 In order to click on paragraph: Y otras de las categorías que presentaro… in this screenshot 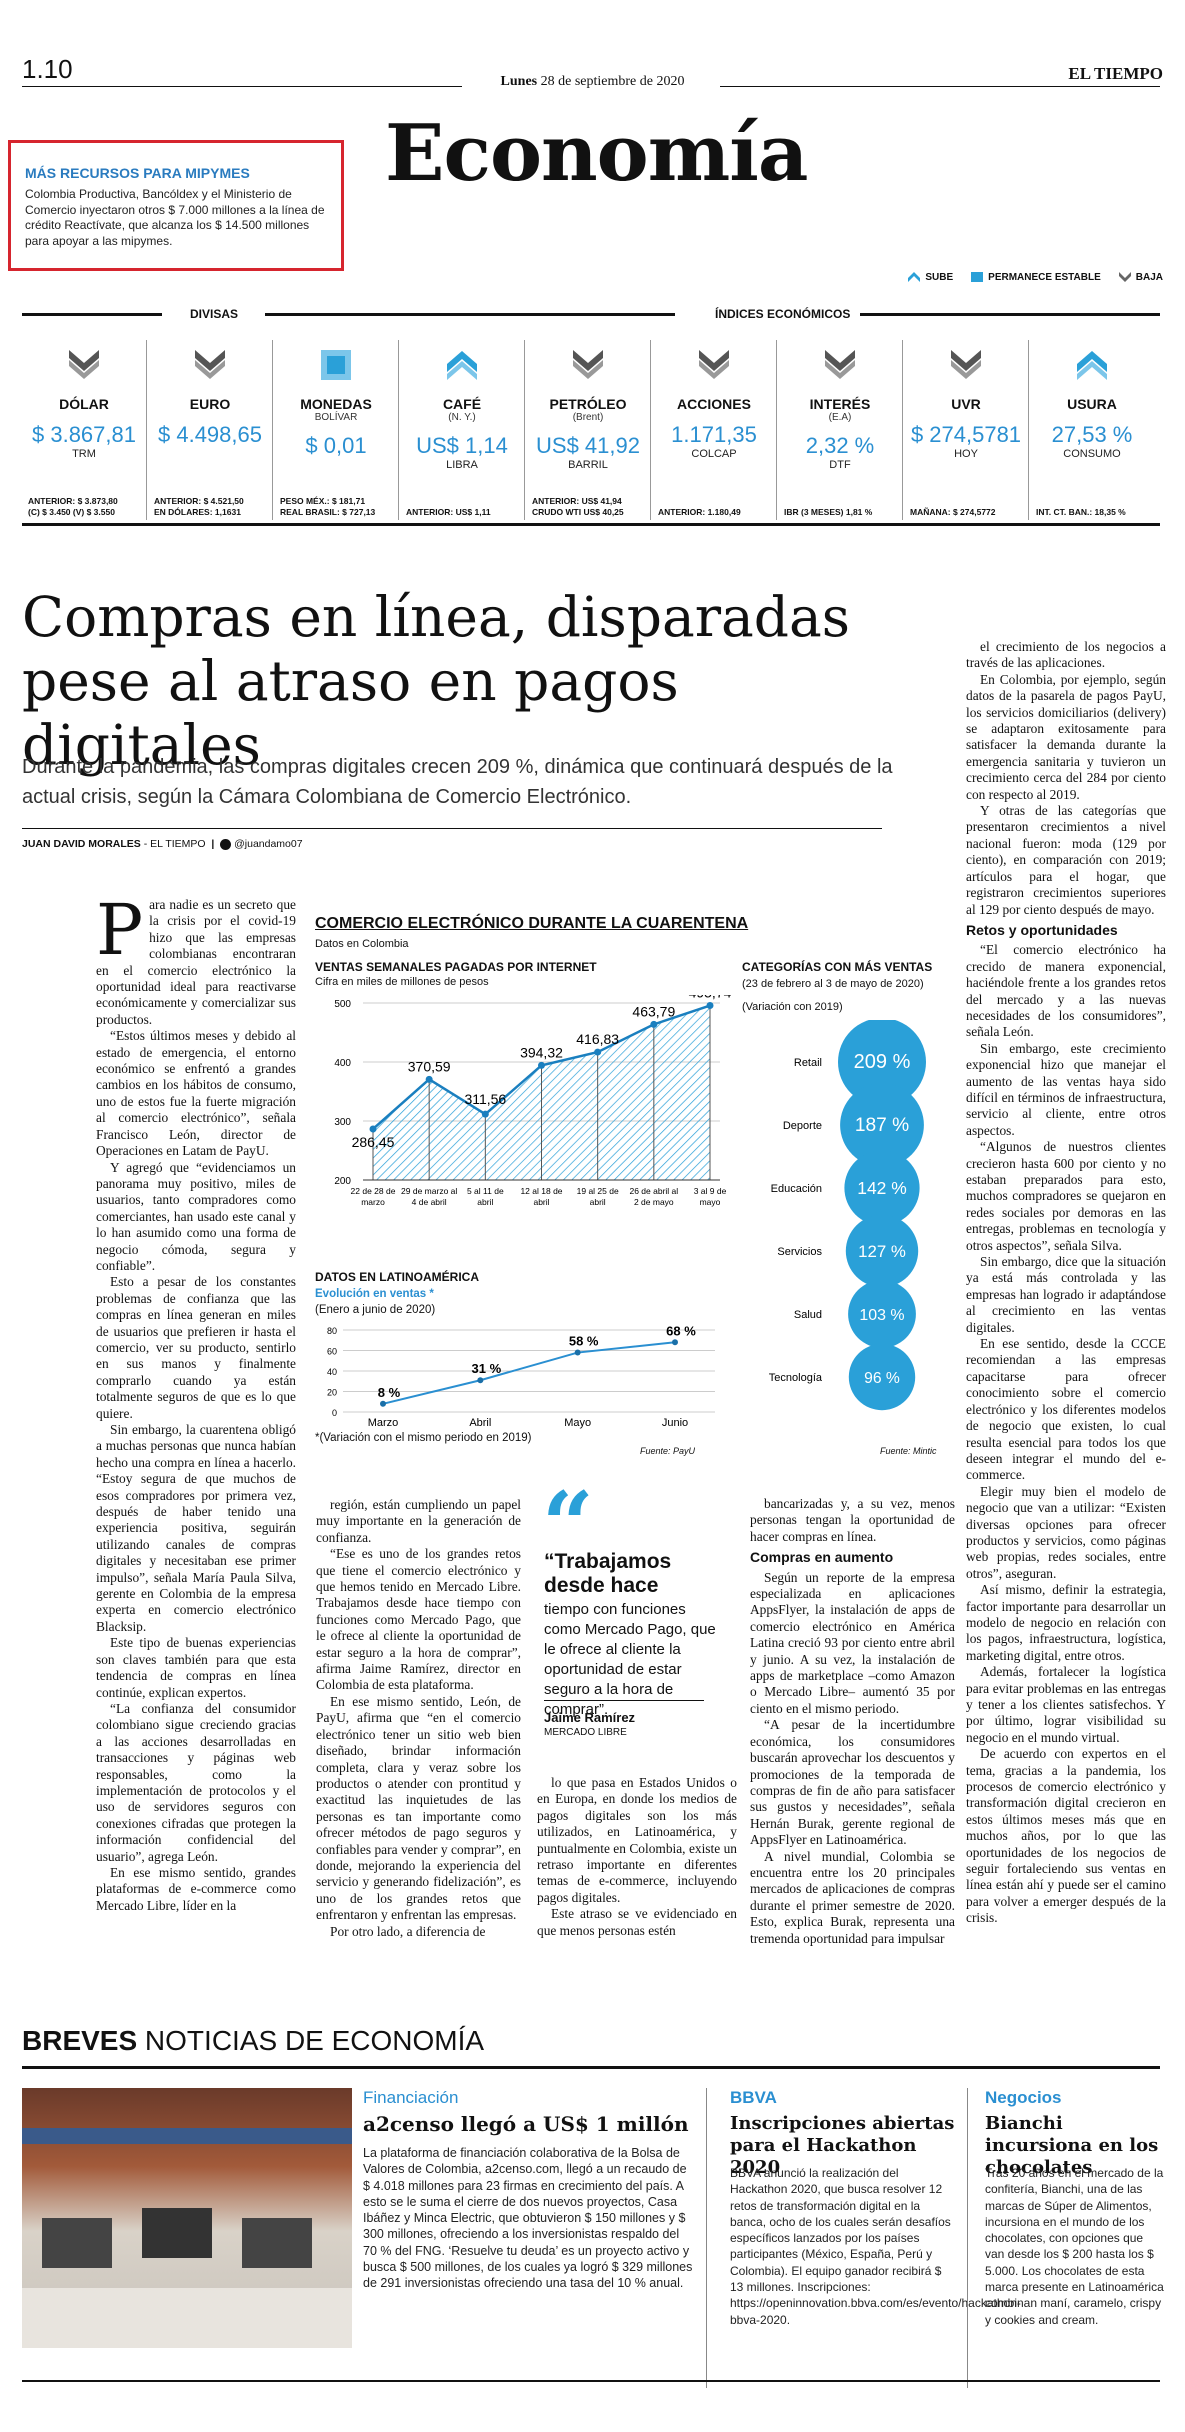, I will do `click(1066, 860)`.